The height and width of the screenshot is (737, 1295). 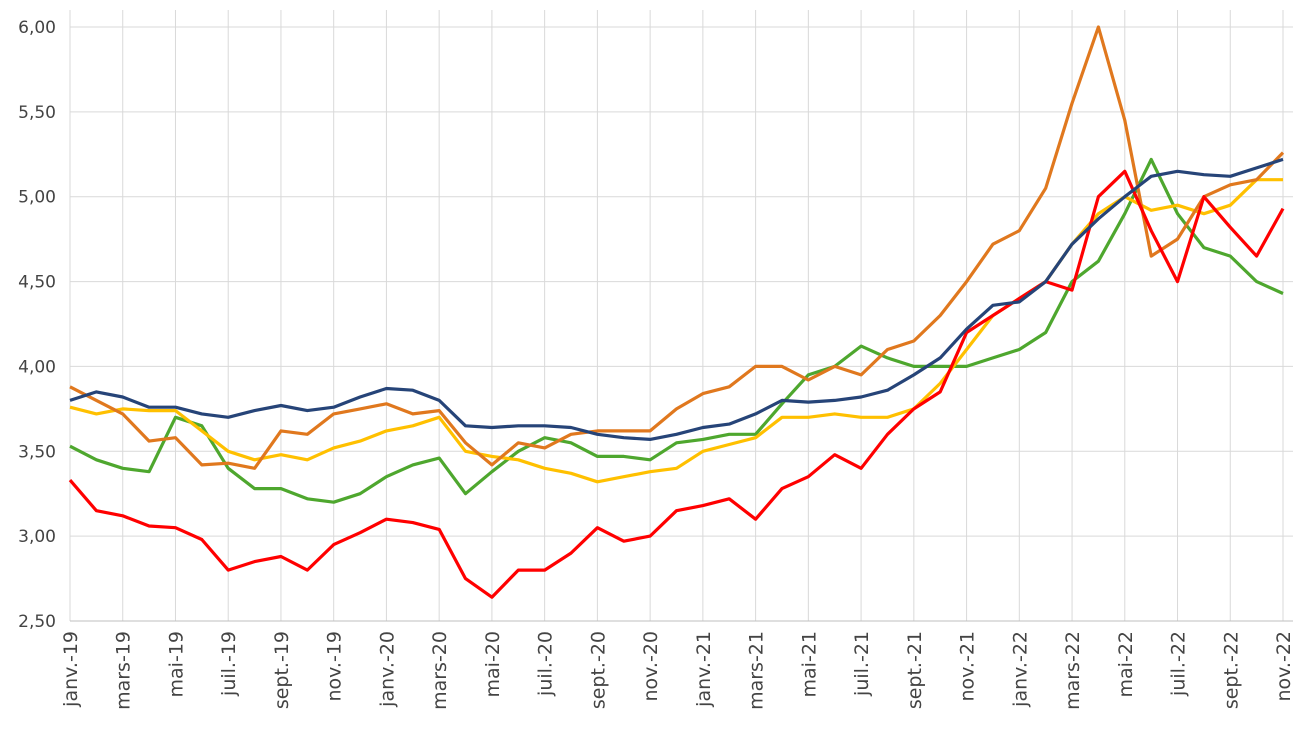 I want to click on y-tick-label: 3,50, so click(x=37, y=452).